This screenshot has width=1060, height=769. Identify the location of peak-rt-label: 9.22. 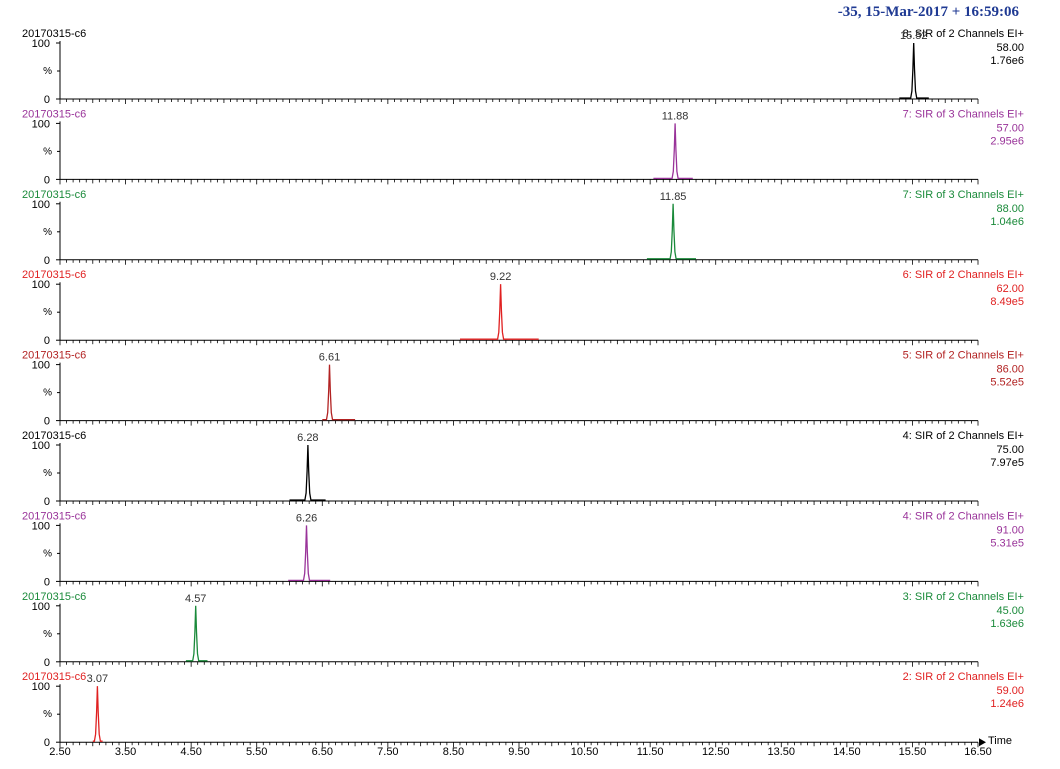
(500, 277).